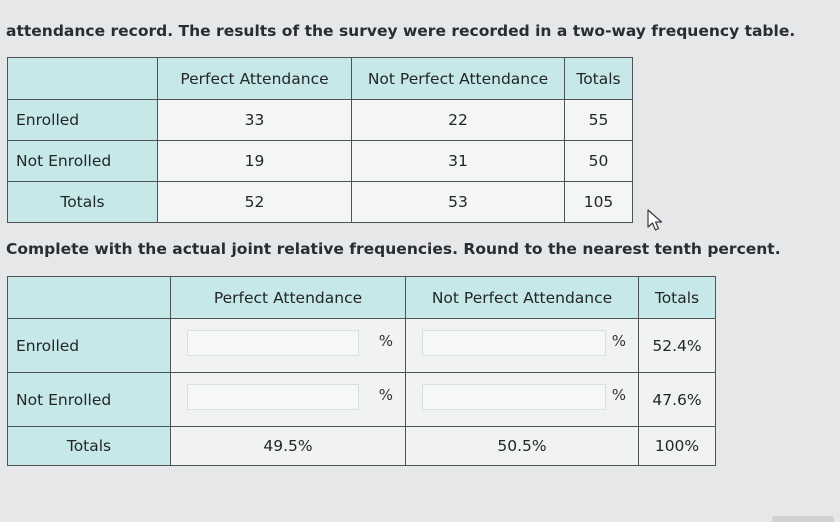 The height and width of the screenshot is (522, 840). What do you see at coordinates (458, 78) in the screenshot?
I see `table1-header-not-perfect: Not Perfect Attendance` at bounding box center [458, 78].